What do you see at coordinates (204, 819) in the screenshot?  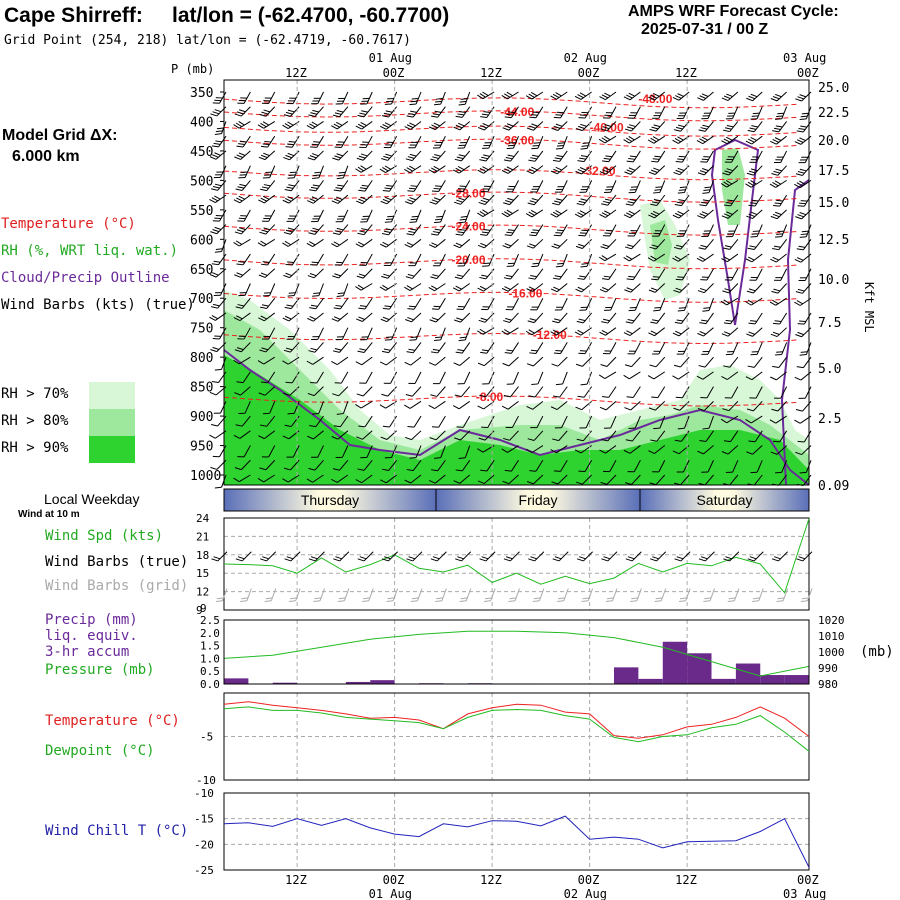 I see `wind-chill-tick: -15` at bounding box center [204, 819].